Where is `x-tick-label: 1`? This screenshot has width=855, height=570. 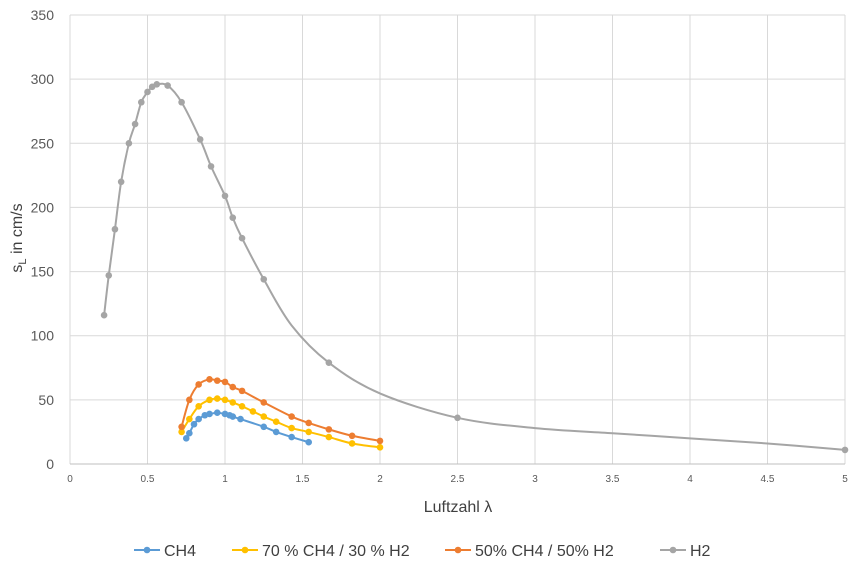 x-tick-label: 1 is located at coordinates (225, 479).